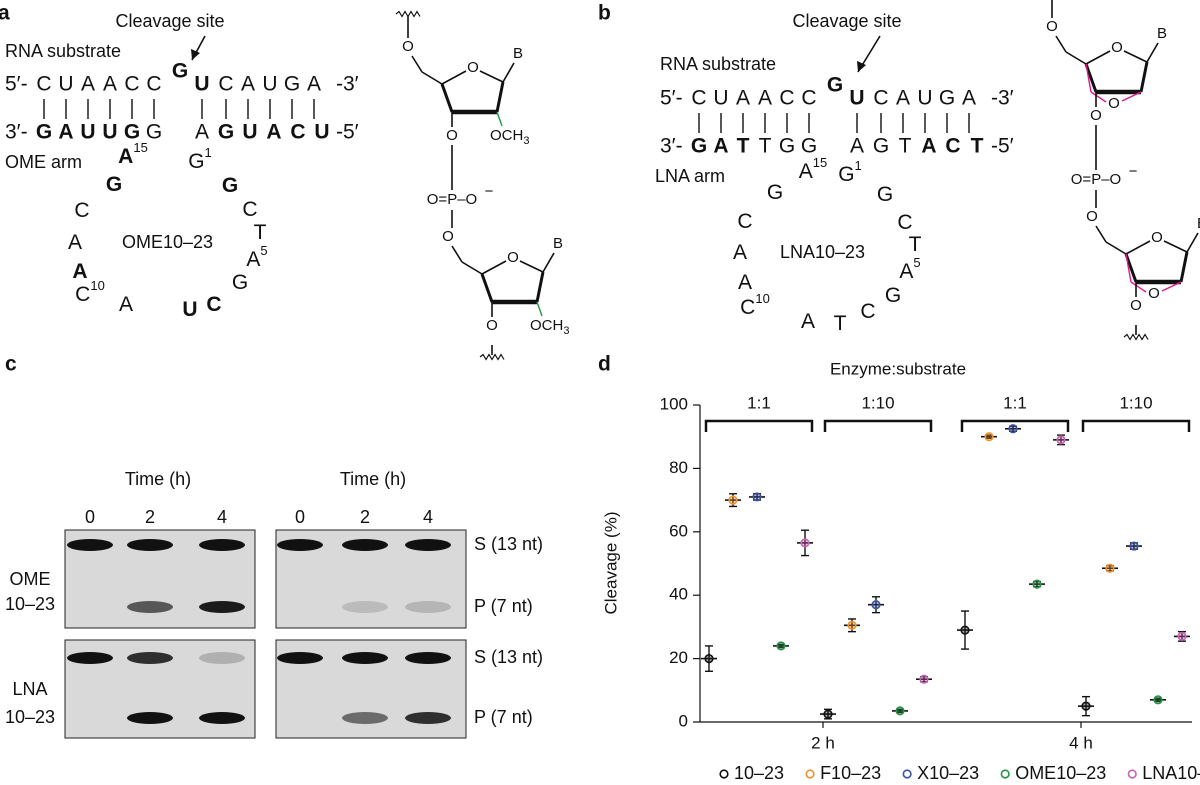 The height and width of the screenshot is (785, 1200). Describe the element at coordinates (948, 773) in the screenshot. I see `legend-label: X10–23` at that location.